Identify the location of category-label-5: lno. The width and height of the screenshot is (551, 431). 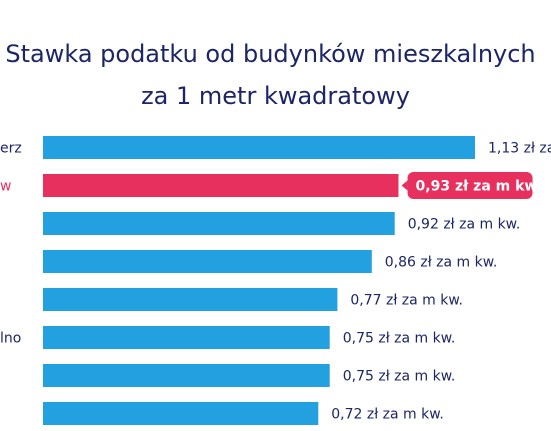
(10, 339).